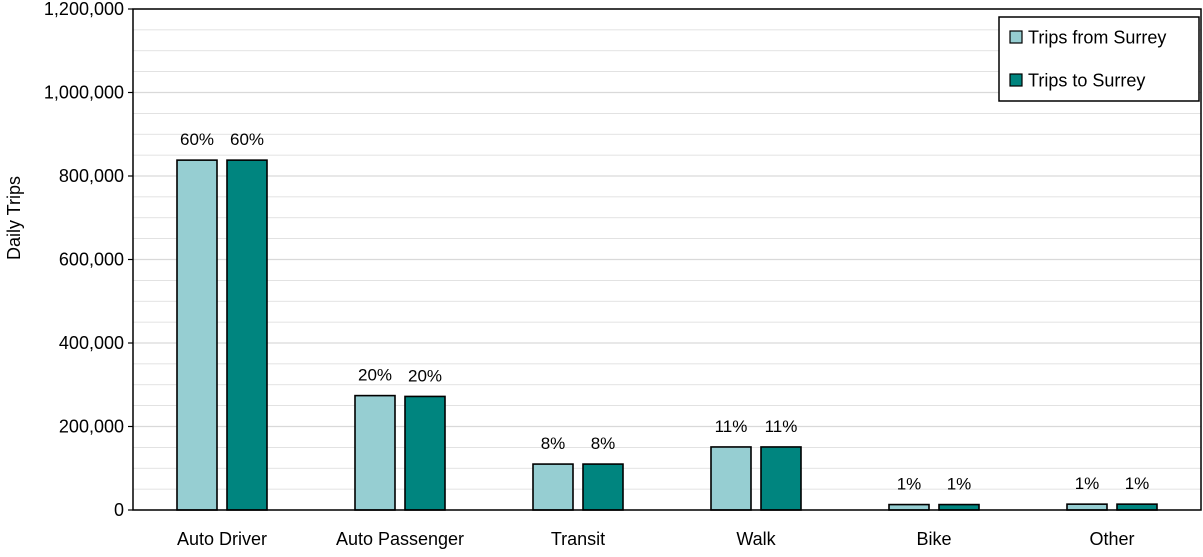  I want to click on y-tick-label: 1,000,000, so click(84, 93).